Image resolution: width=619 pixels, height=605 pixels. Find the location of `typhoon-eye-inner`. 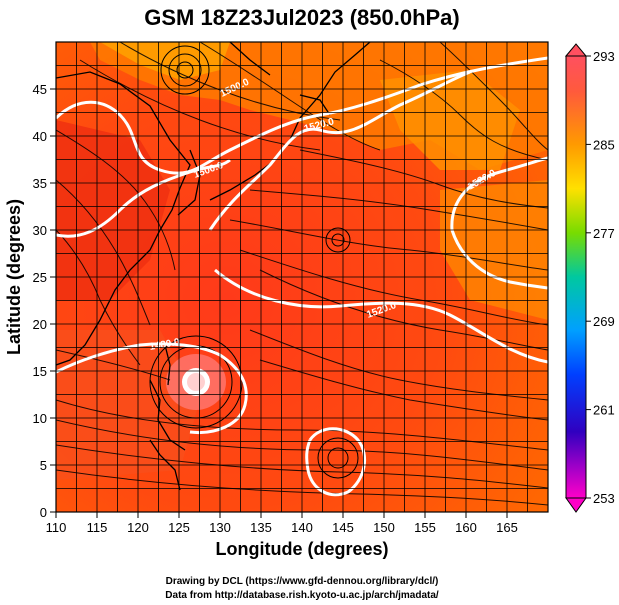

typhoon-eye-inner is located at coordinates (196, 382).